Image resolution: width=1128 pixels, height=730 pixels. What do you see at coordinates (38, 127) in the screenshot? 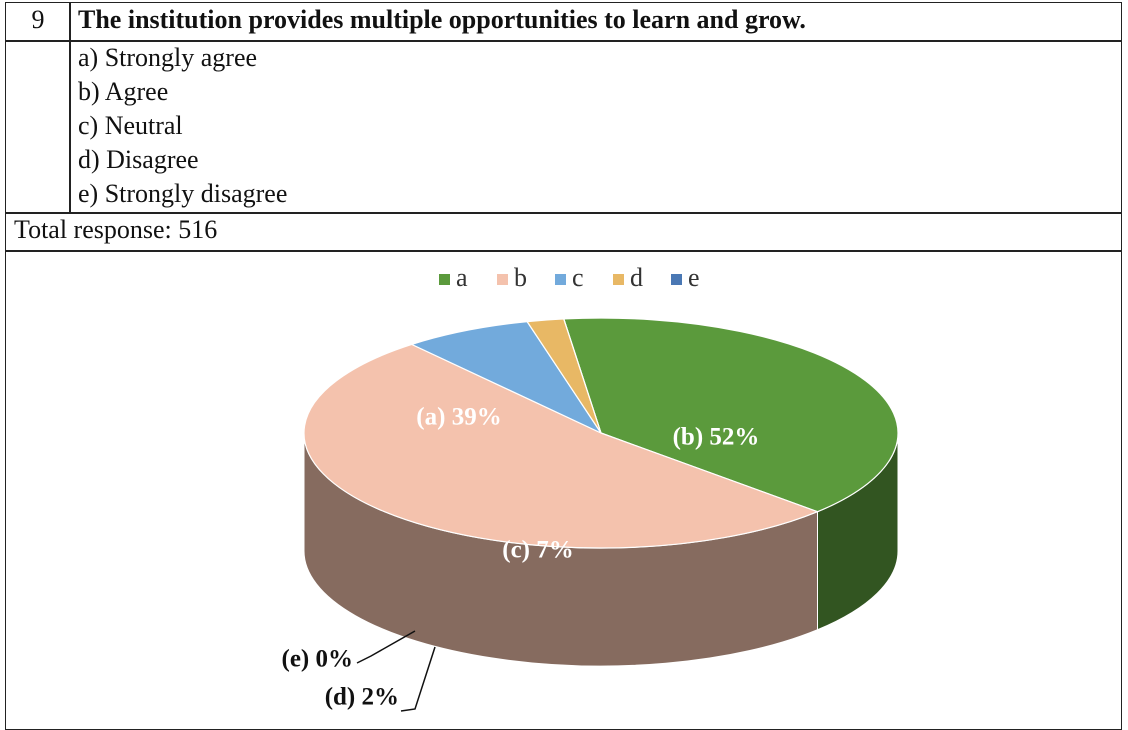
I see `blank-cell` at bounding box center [38, 127].